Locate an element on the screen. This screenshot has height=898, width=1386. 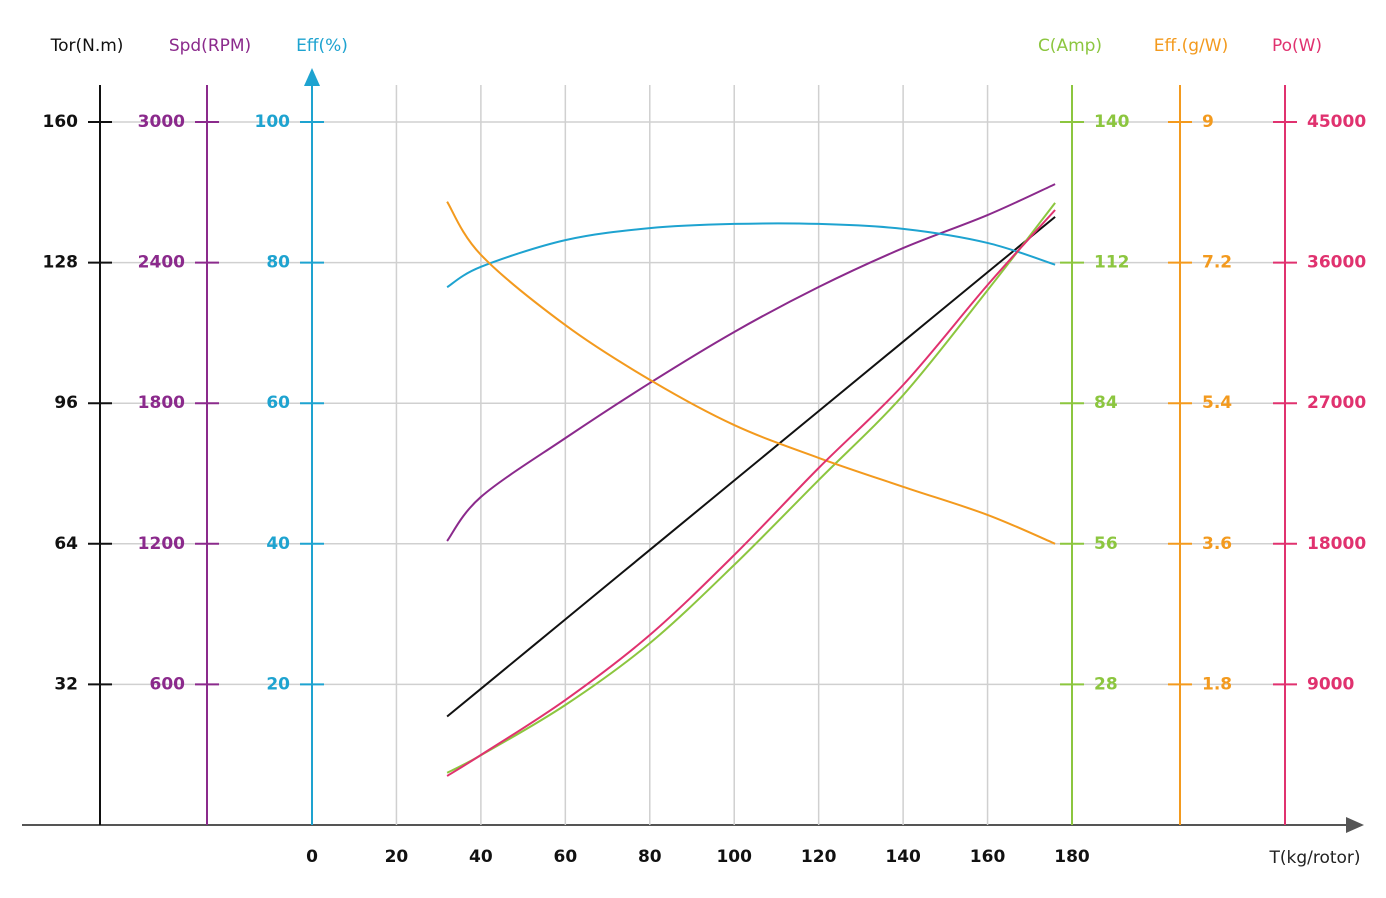
y-axis-arrow is located at coordinates (312, 77).